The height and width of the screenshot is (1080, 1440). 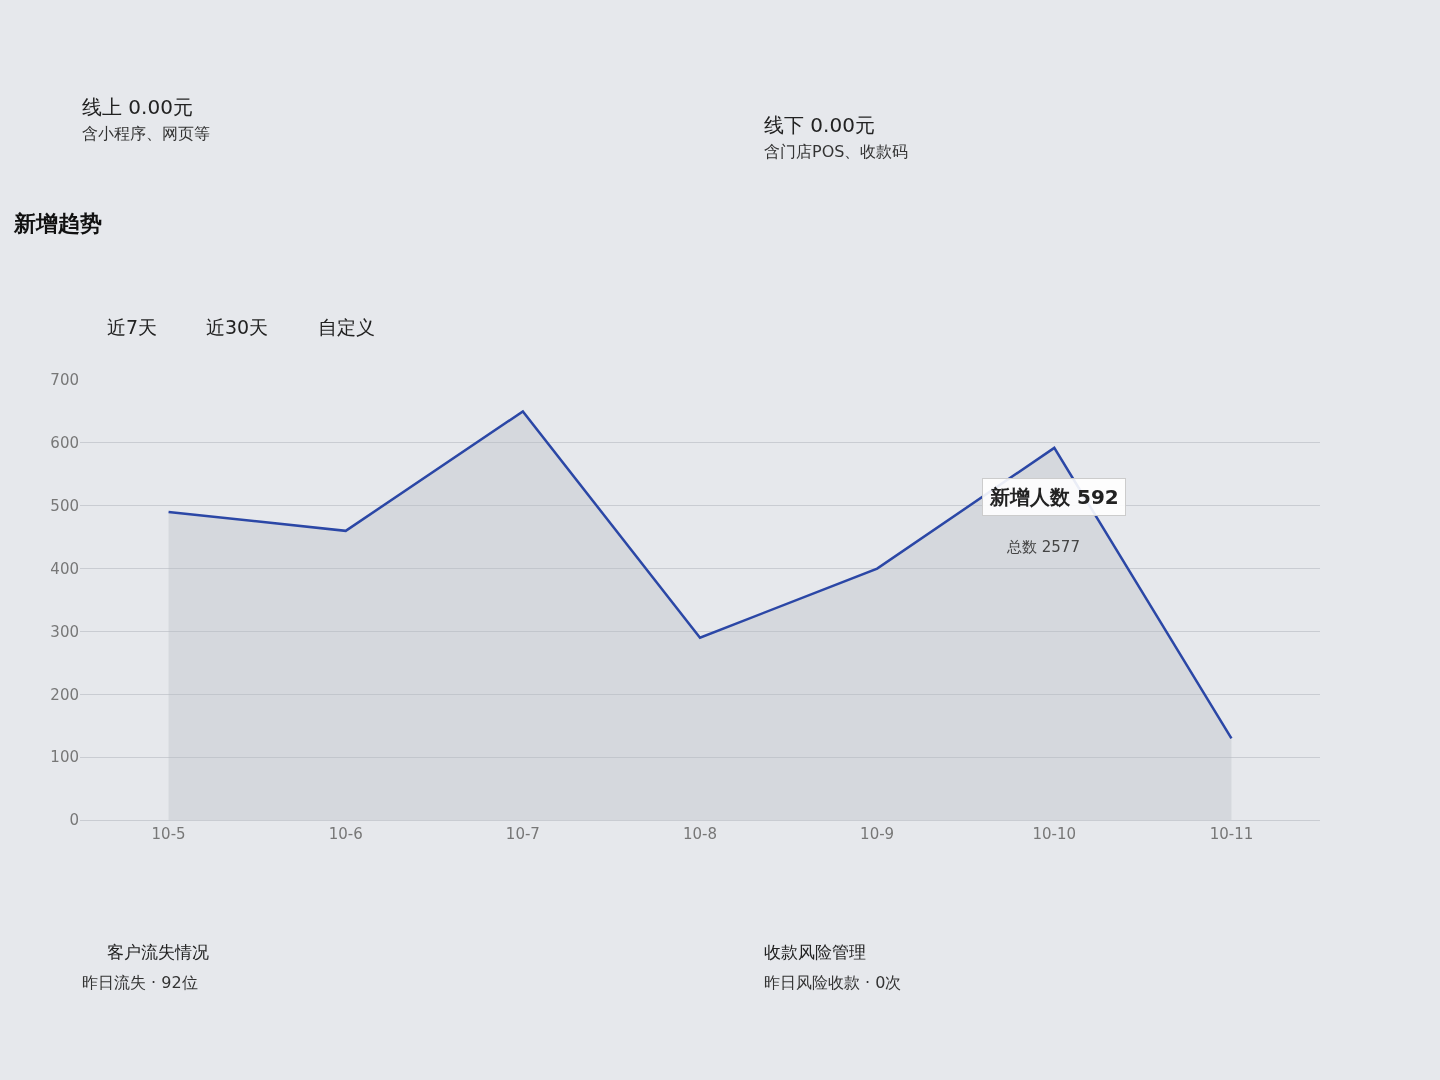 What do you see at coordinates (64, 380) in the screenshot?
I see `y-tick-label: 700` at bounding box center [64, 380].